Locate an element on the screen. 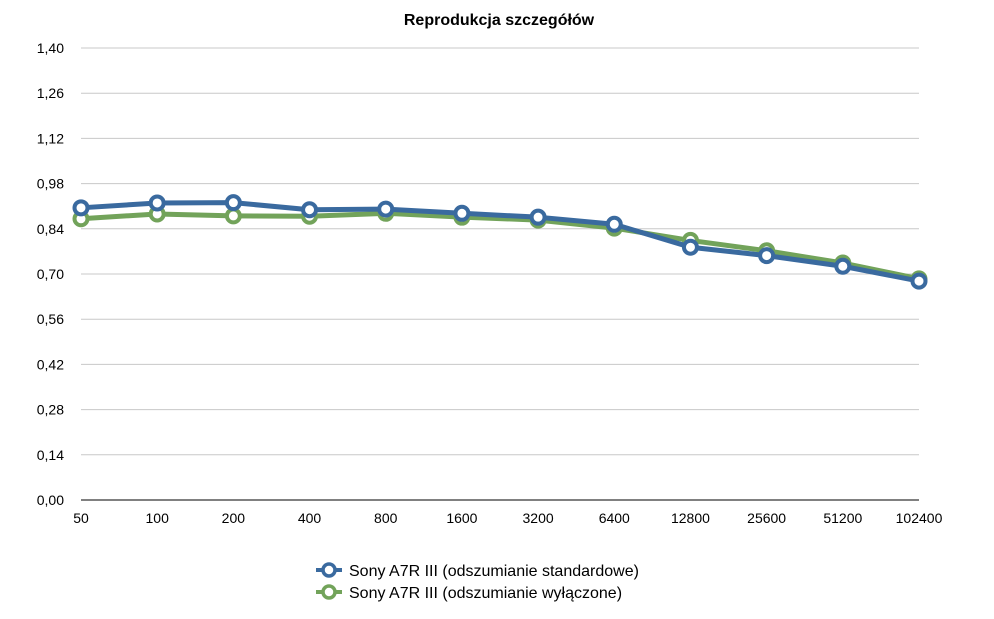 This screenshot has width=994, height=619. legend-item-2: Sony A7R III (odszumianie wyłączone) is located at coordinates (469, 593).